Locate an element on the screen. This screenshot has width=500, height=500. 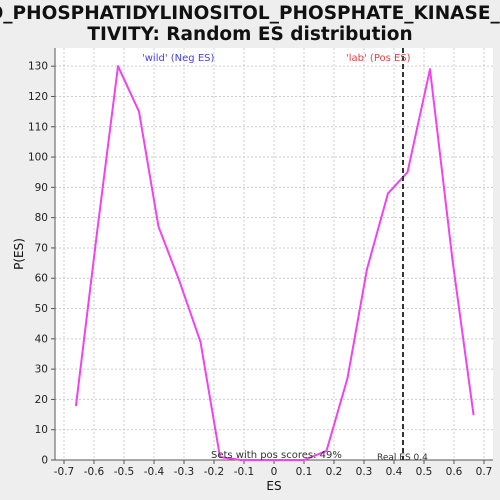
y-tick-label: 0 is located at coordinates (44, 461).